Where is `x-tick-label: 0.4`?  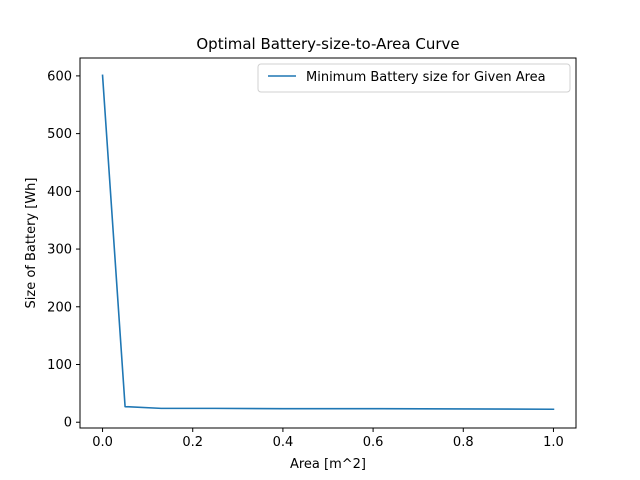
x-tick-label: 0.4 is located at coordinates (283, 442).